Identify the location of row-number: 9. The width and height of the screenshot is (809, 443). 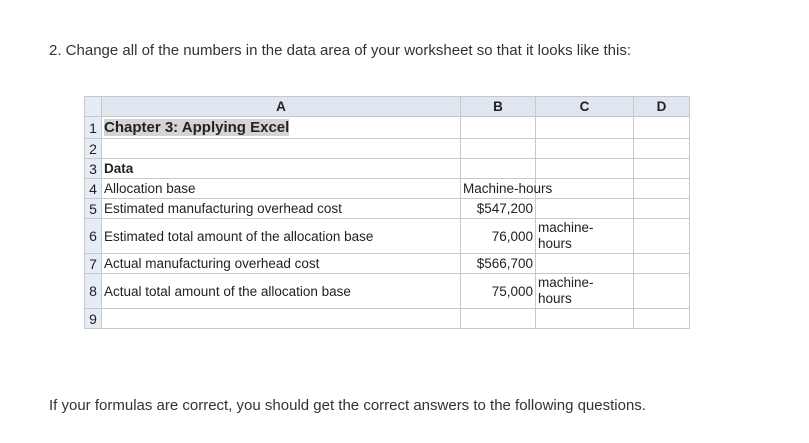
(93, 318).